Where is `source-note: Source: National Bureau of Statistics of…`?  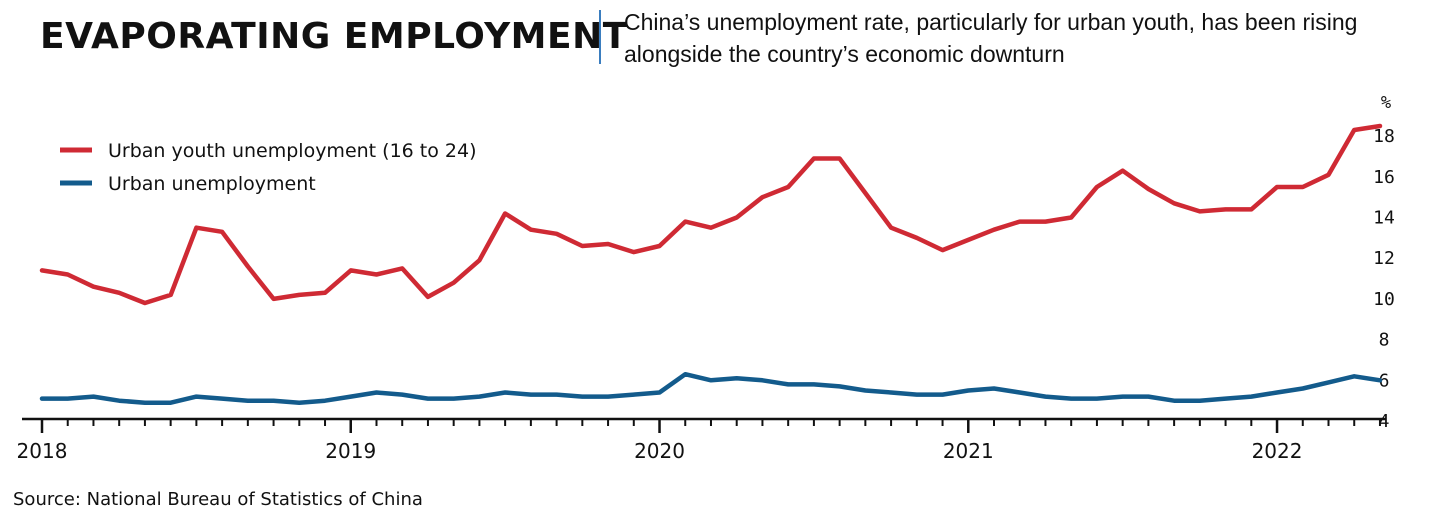
source-note: Source: National Bureau of Statistics of… is located at coordinates (218, 499).